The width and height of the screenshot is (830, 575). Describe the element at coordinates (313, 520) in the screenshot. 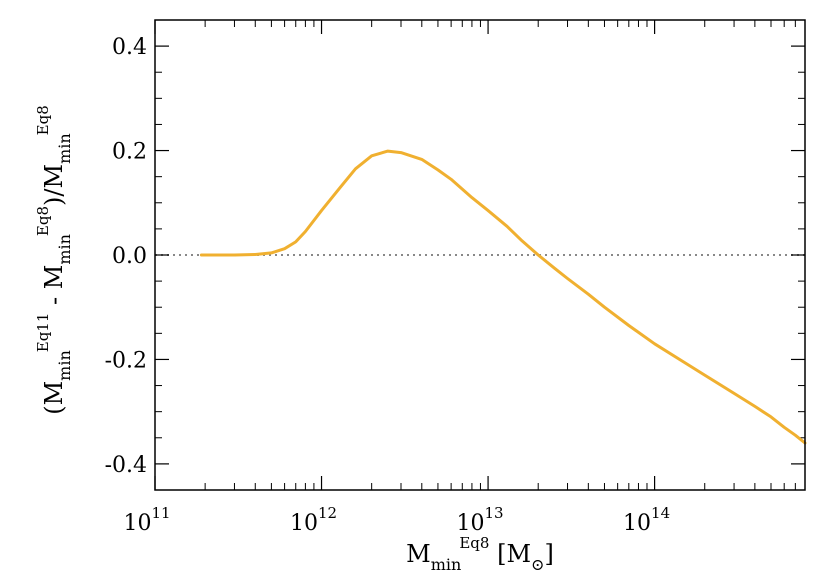

I see `x-tick-label: 1012` at that location.